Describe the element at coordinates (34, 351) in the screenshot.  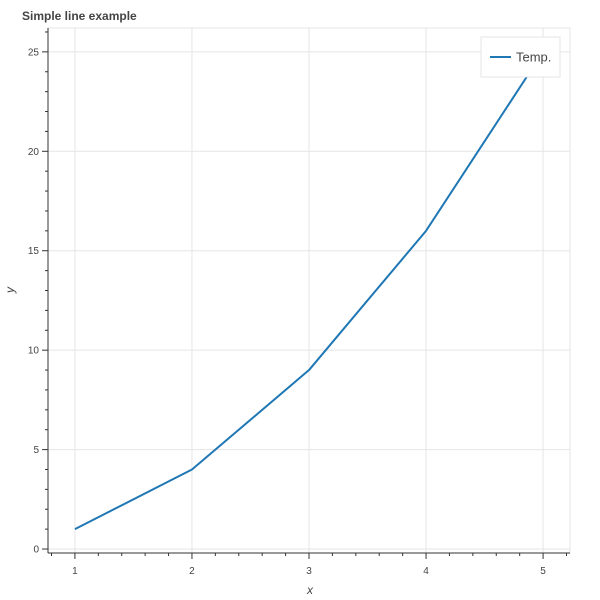
I see `y-tick-label: 10` at that location.